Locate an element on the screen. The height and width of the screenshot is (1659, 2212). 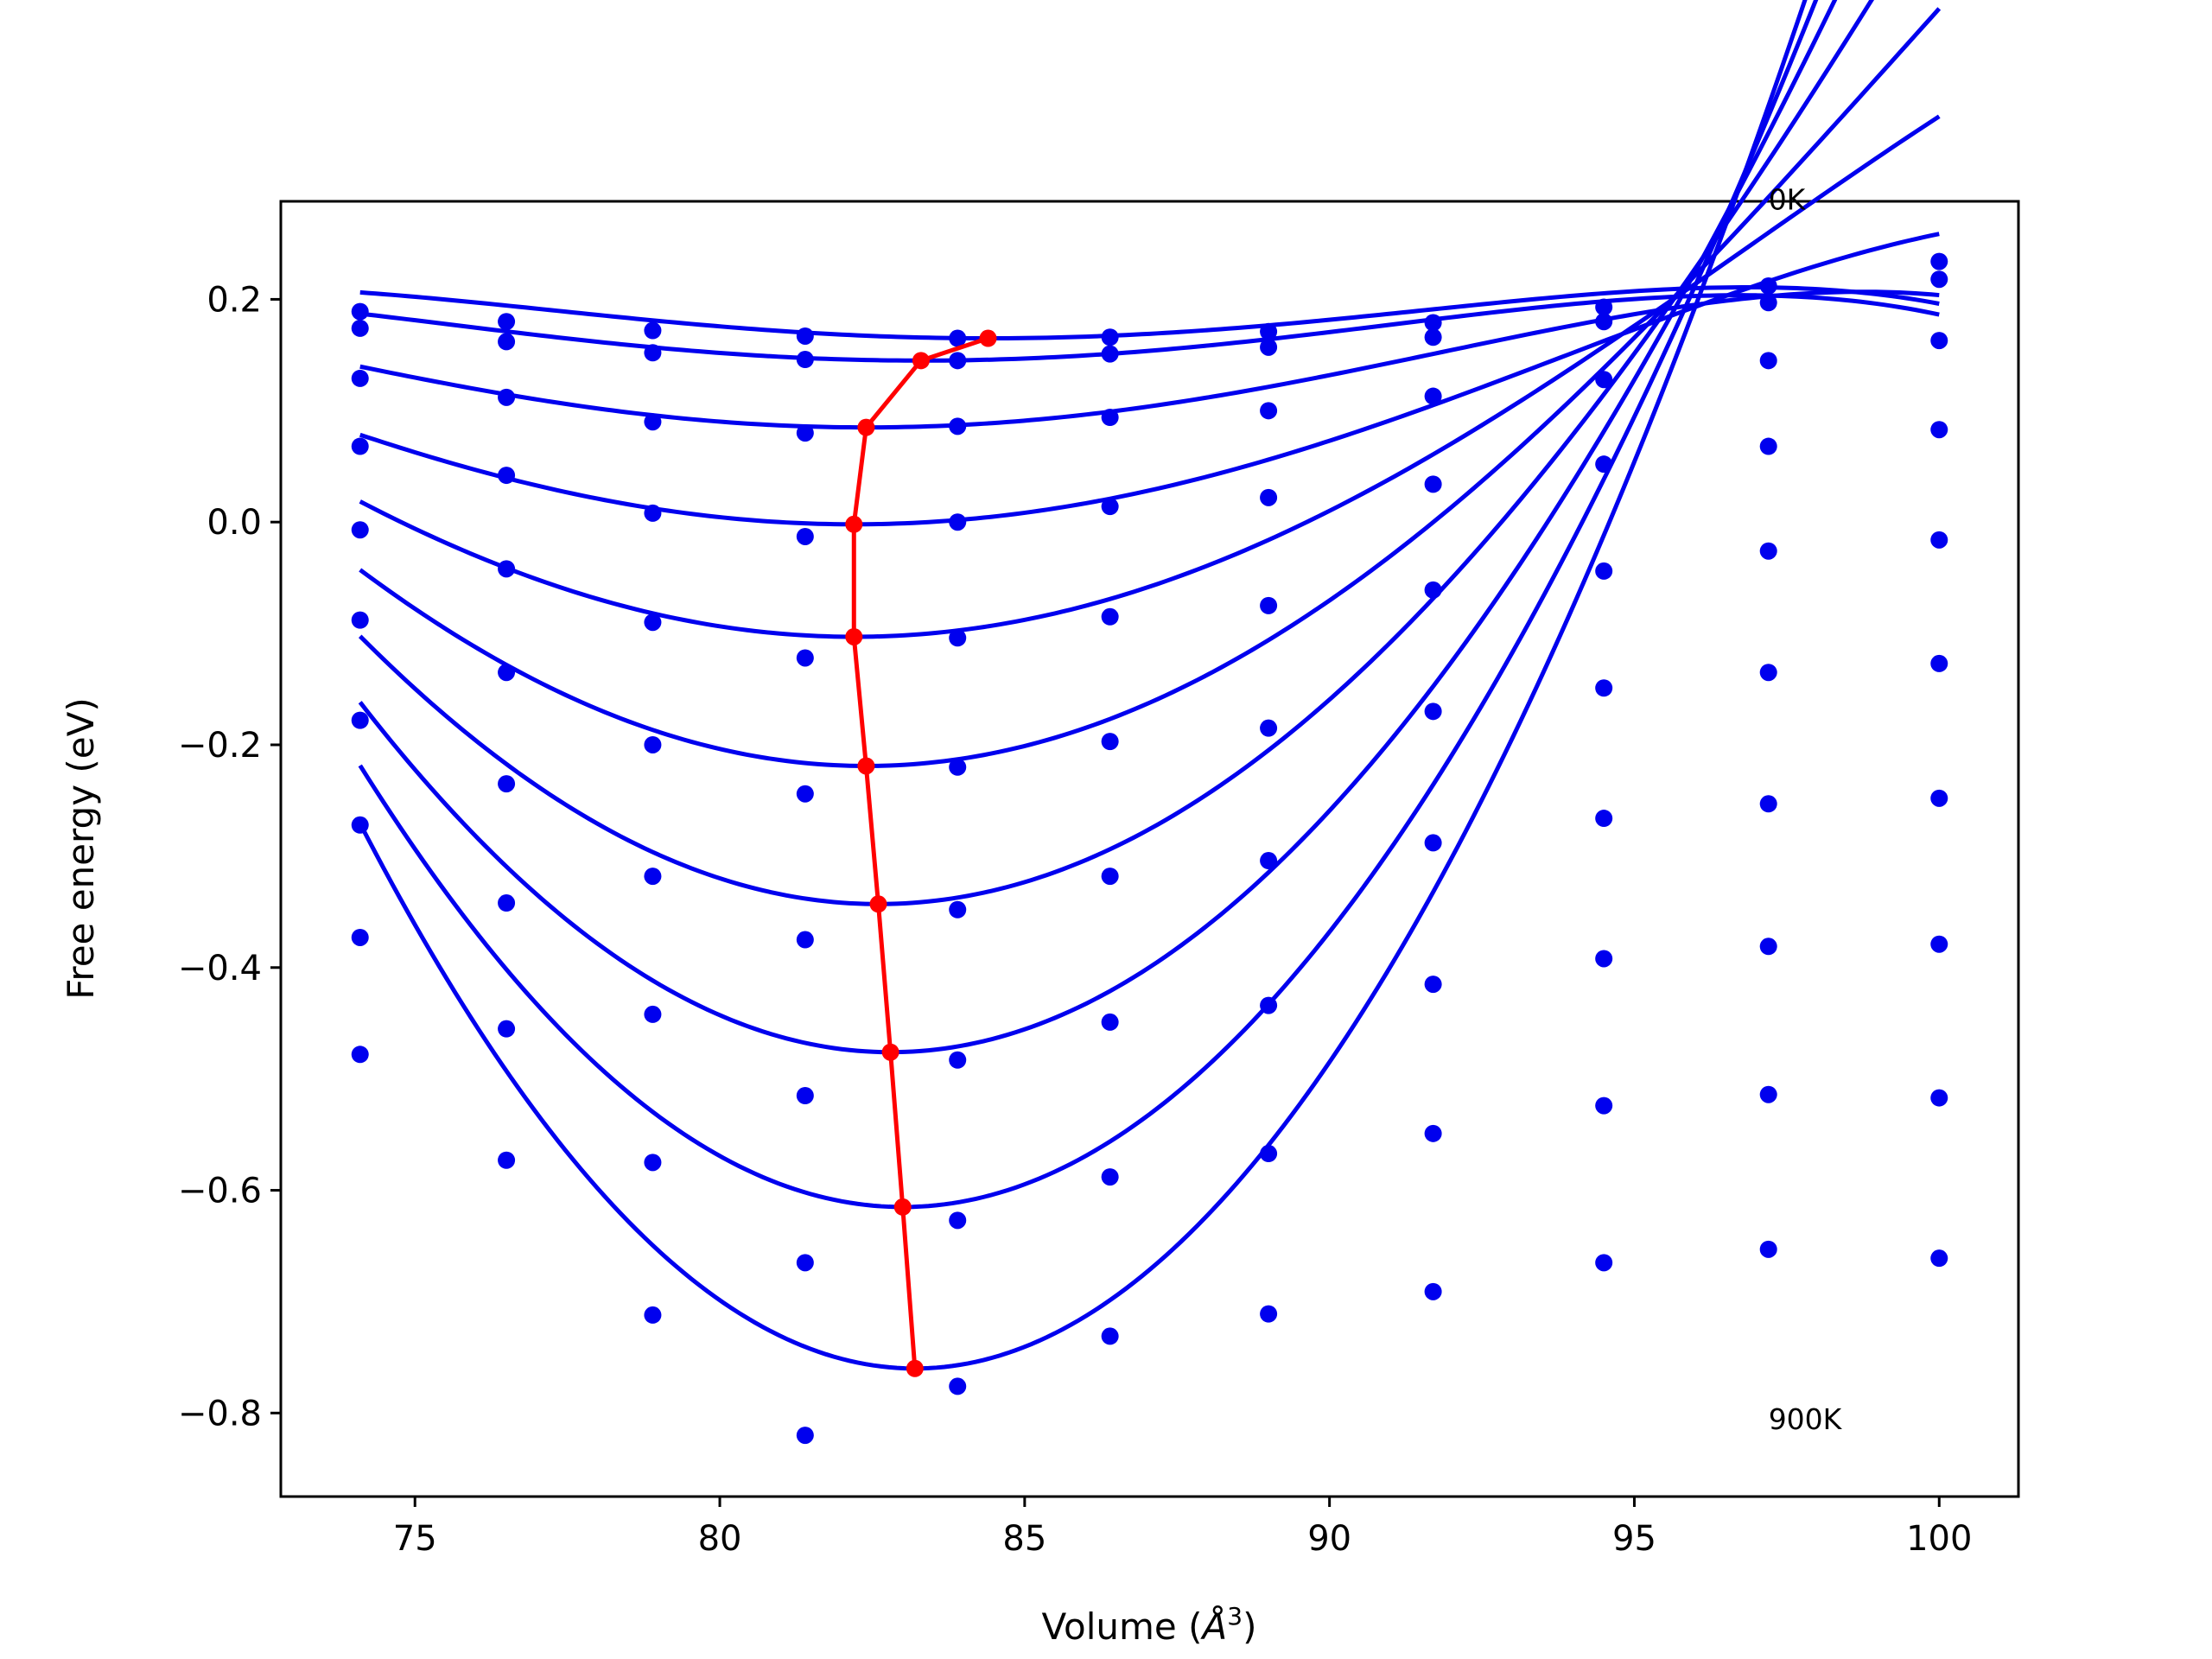
x-tick-label-4: 95 is located at coordinates (1634, 1539).